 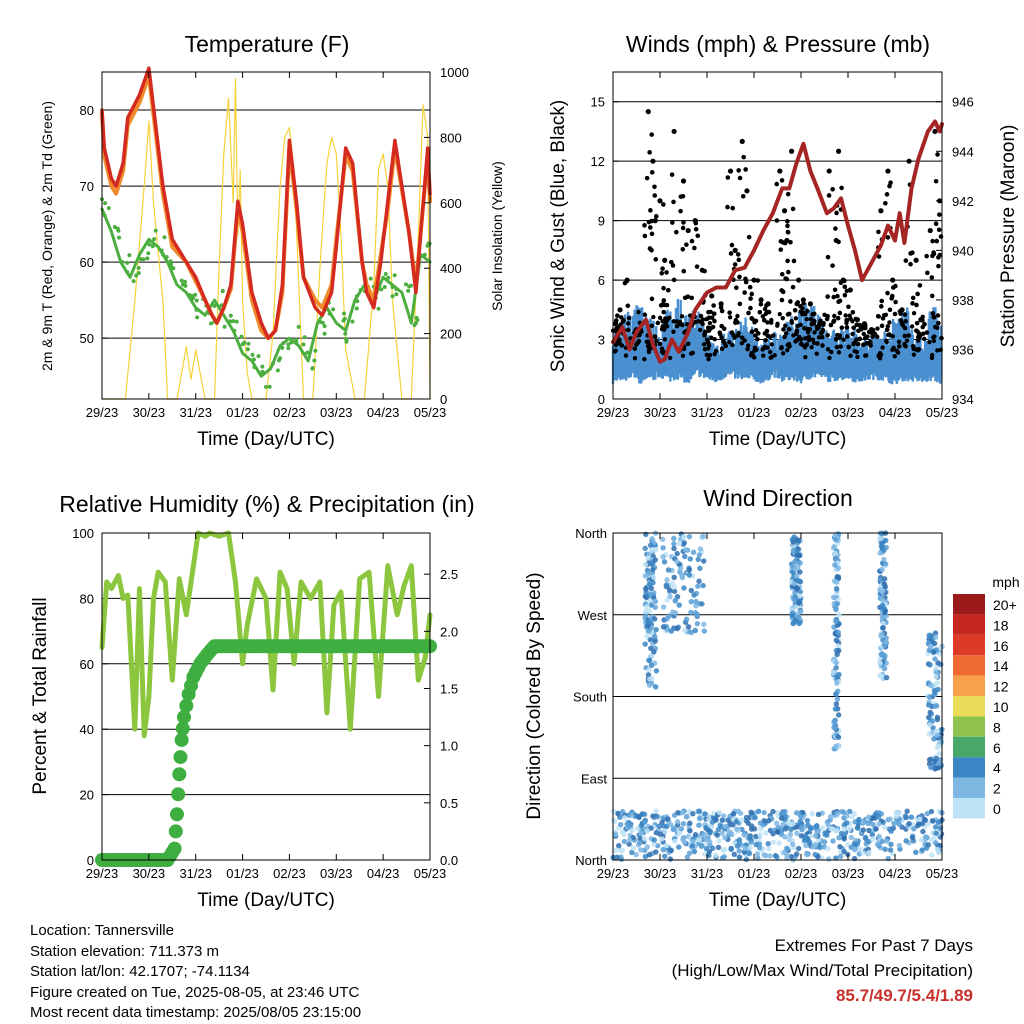 I want to click on legend-label: 14, so click(x=1001, y=666).